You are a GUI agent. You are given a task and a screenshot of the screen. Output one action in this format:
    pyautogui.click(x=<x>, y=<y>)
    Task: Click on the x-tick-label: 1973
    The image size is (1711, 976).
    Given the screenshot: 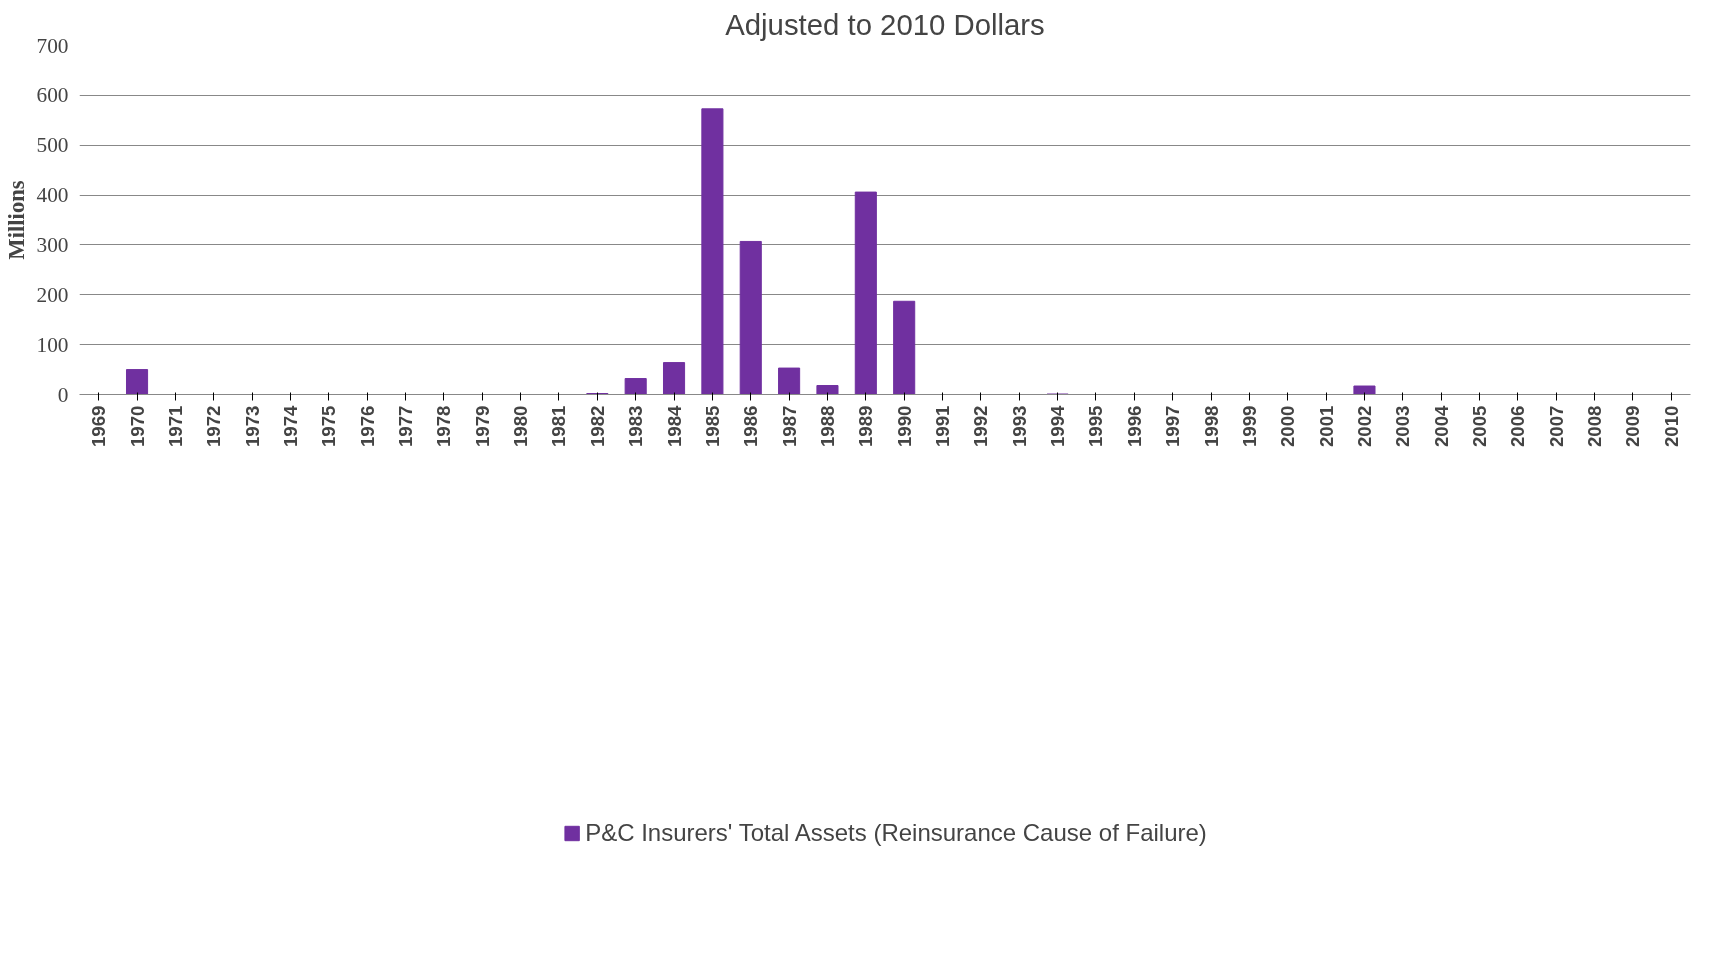 What is the action you would take?
    pyautogui.click(x=252, y=426)
    